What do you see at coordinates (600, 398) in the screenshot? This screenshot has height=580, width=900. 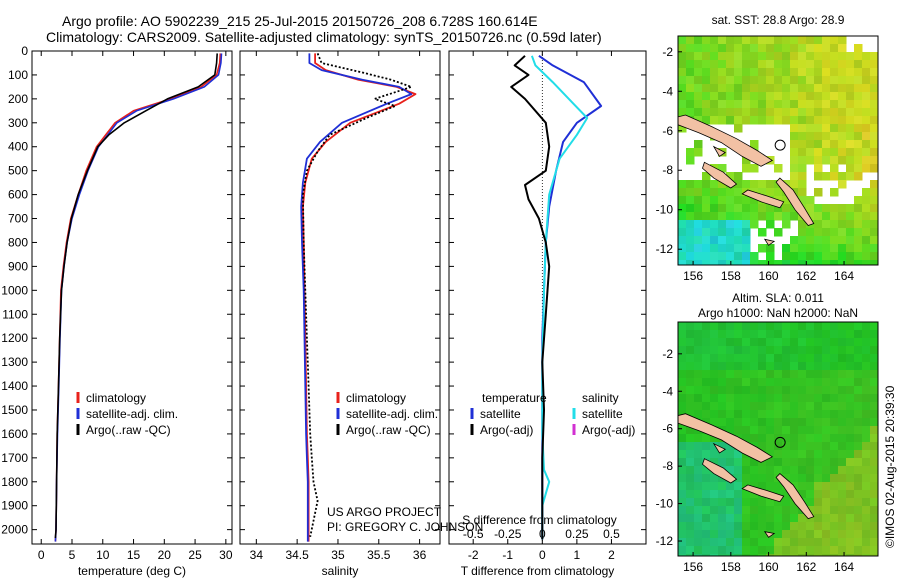 I see `legend-title-salinity: salinity` at bounding box center [600, 398].